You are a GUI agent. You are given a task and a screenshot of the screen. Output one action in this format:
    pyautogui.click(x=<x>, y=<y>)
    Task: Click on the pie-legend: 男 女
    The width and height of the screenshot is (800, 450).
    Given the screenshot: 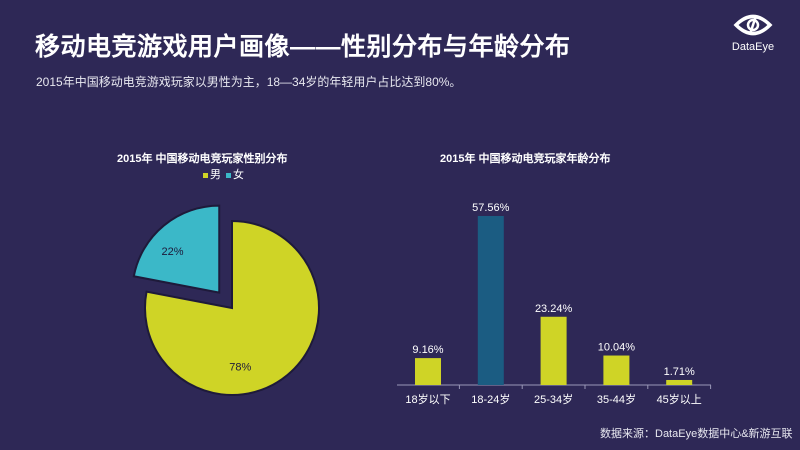 What is the action you would take?
    pyautogui.click(x=223, y=174)
    